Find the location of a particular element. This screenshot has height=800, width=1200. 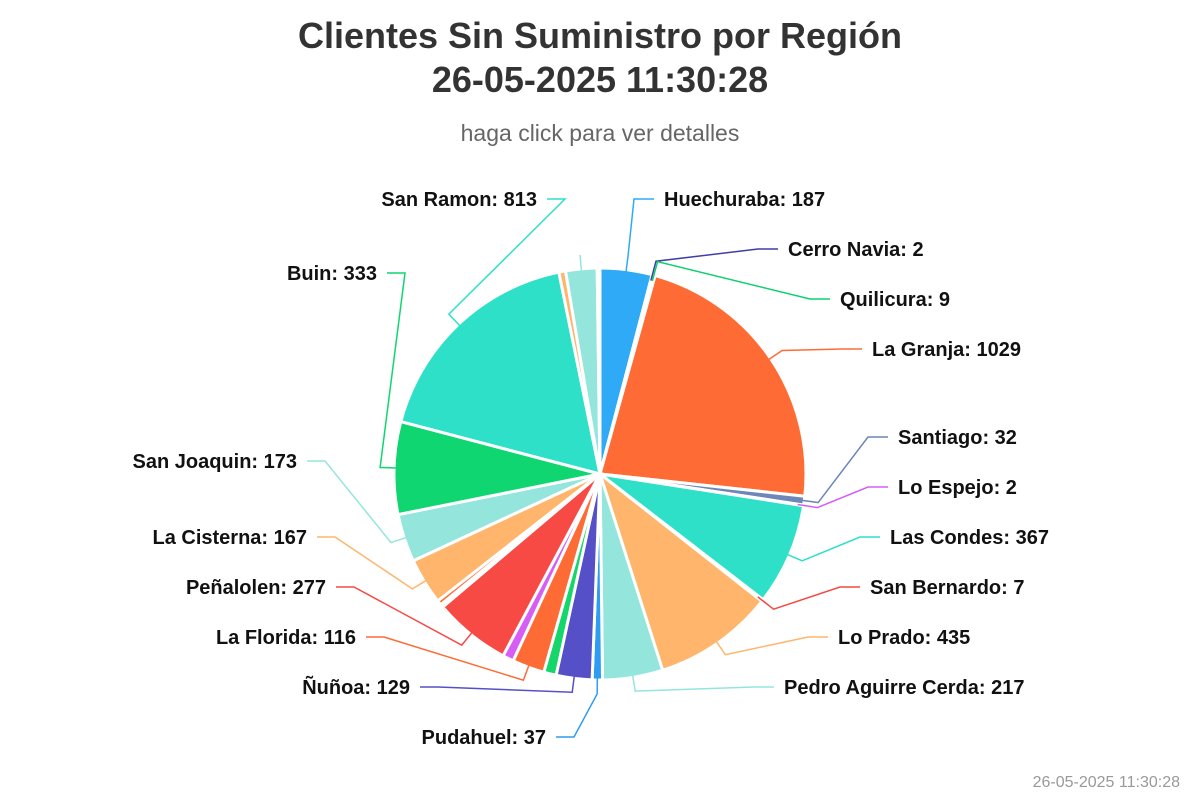

connector-pedro-aguirre-cerda is located at coordinates (702, 681).